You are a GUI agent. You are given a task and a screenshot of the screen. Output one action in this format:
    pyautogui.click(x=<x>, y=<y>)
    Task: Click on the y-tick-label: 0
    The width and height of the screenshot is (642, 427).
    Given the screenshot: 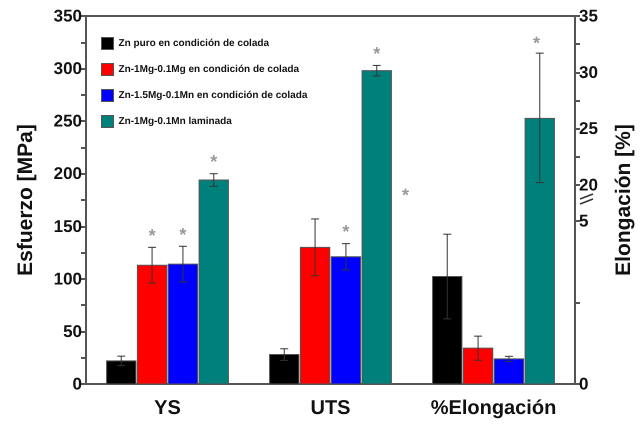 What is the action you would take?
    pyautogui.click(x=77, y=384)
    